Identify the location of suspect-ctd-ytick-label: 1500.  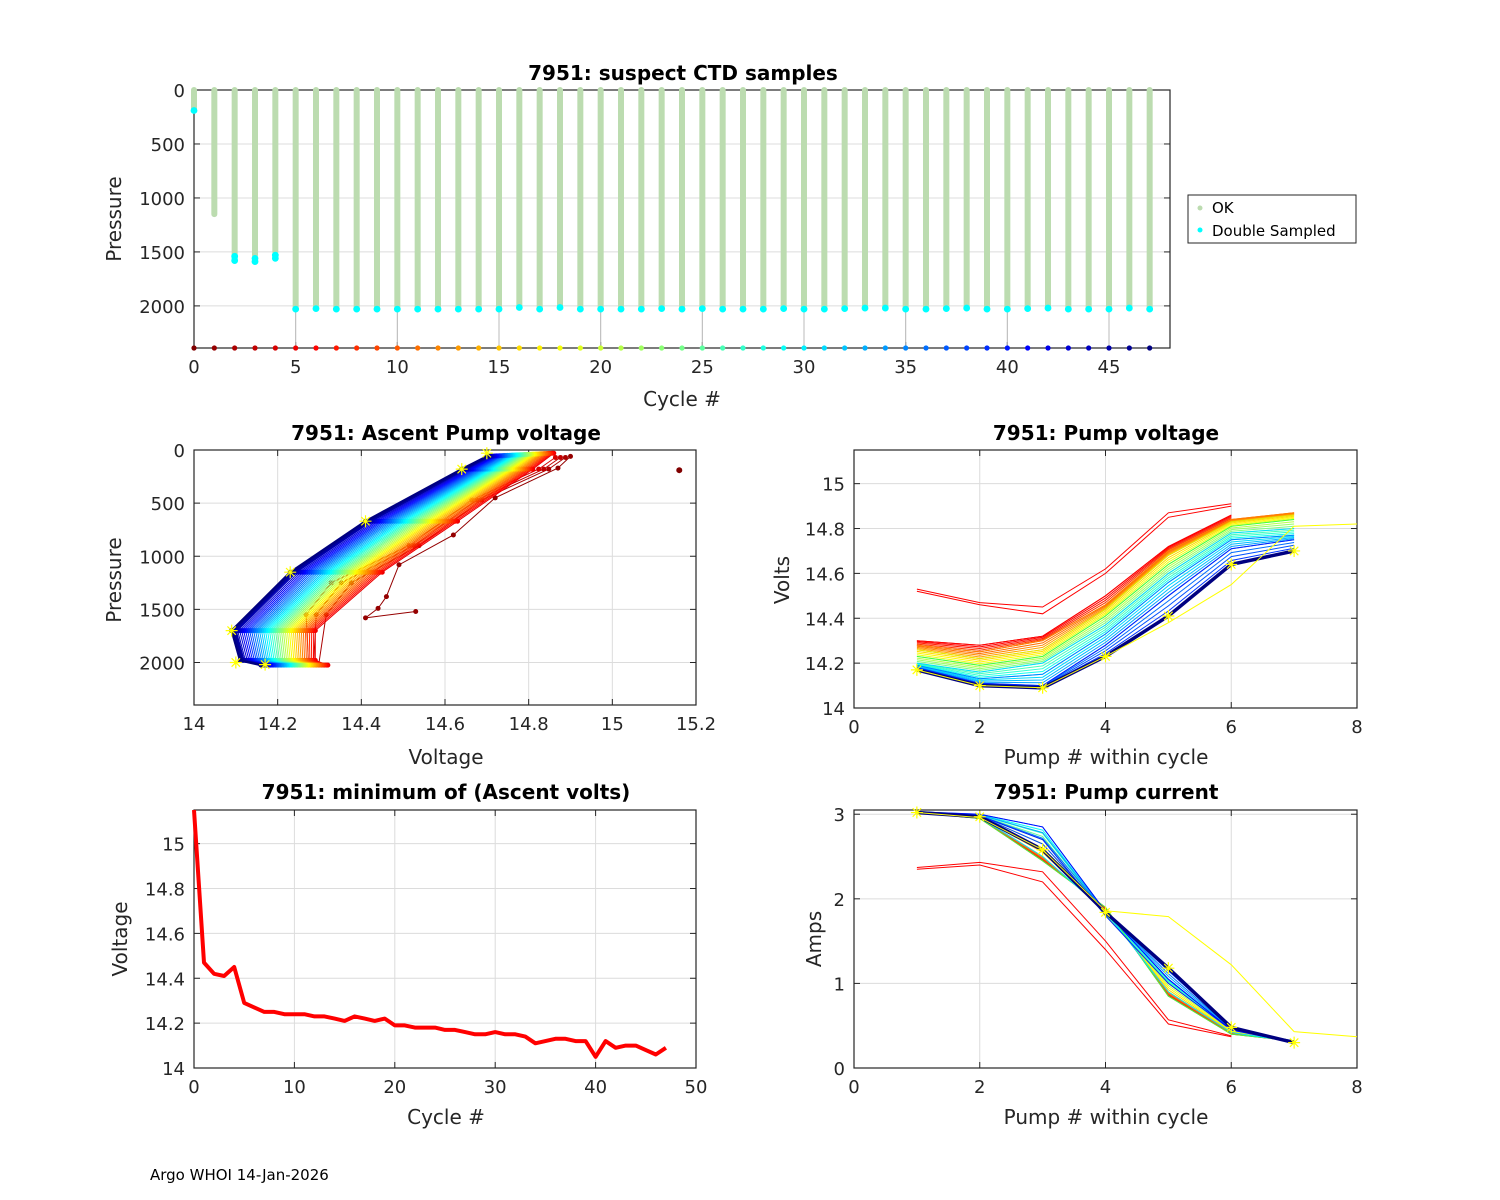
(162, 253).